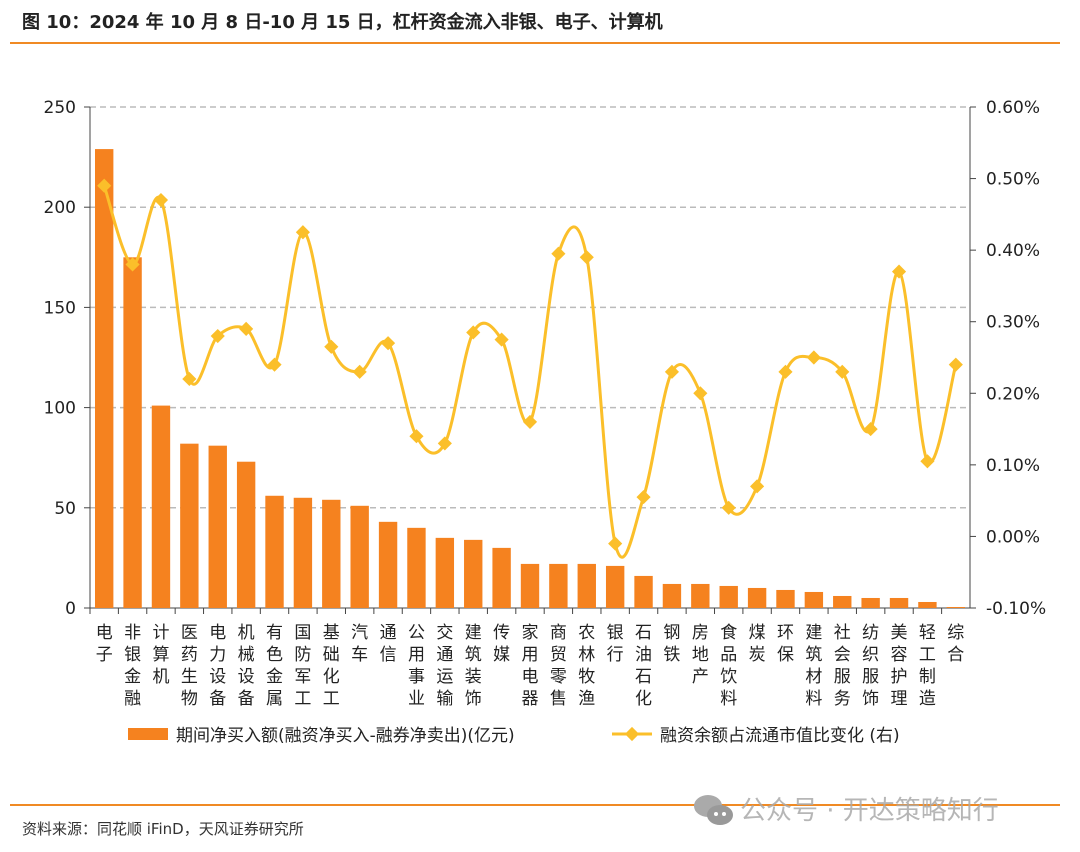 The image size is (1080, 852). What do you see at coordinates (1013, 108) in the screenshot?
I see `right-tick-label: 0.60%` at bounding box center [1013, 108].